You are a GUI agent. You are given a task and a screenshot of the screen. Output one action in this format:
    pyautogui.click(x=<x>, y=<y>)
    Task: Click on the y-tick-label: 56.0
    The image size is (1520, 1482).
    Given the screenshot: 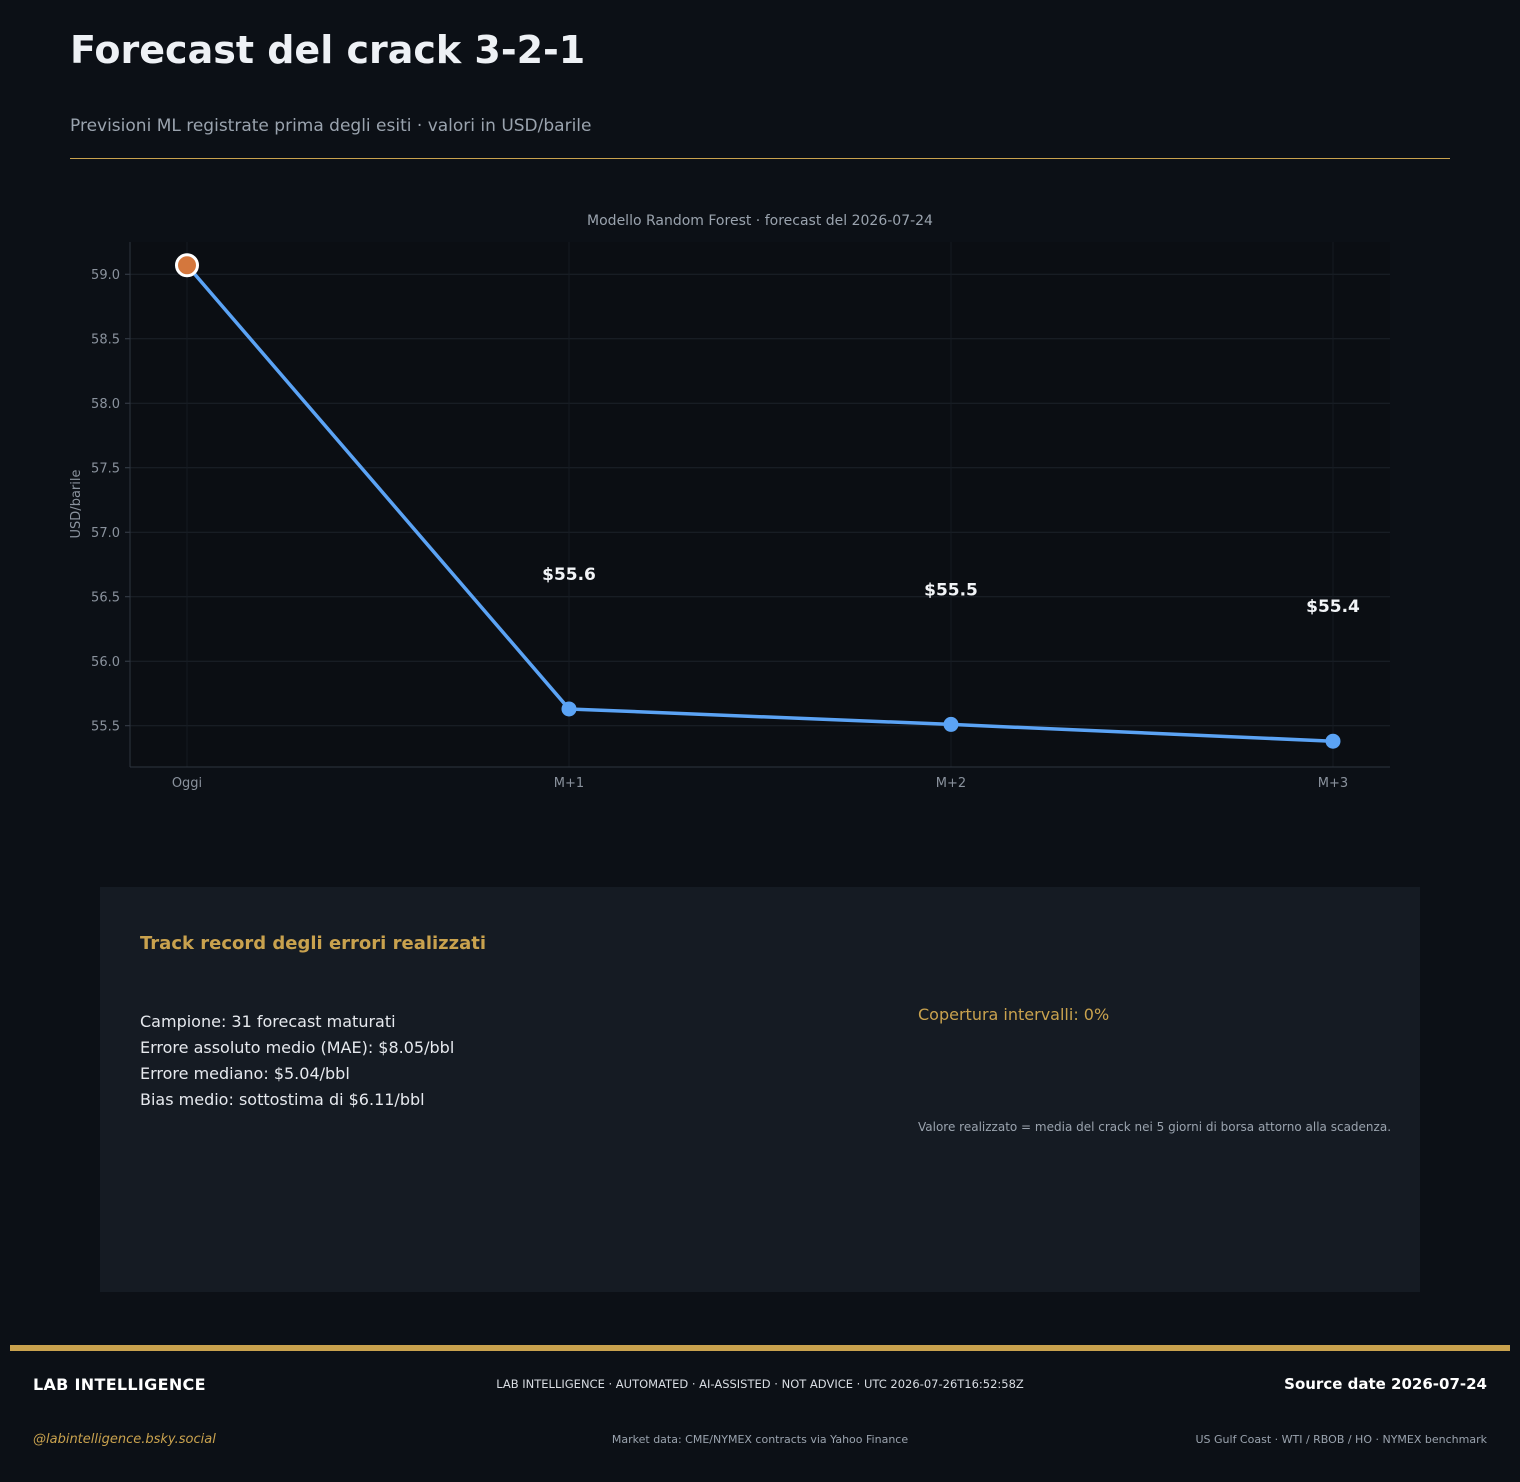 What is the action you would take?
    pyautogui.click(x=105, y=662)
    